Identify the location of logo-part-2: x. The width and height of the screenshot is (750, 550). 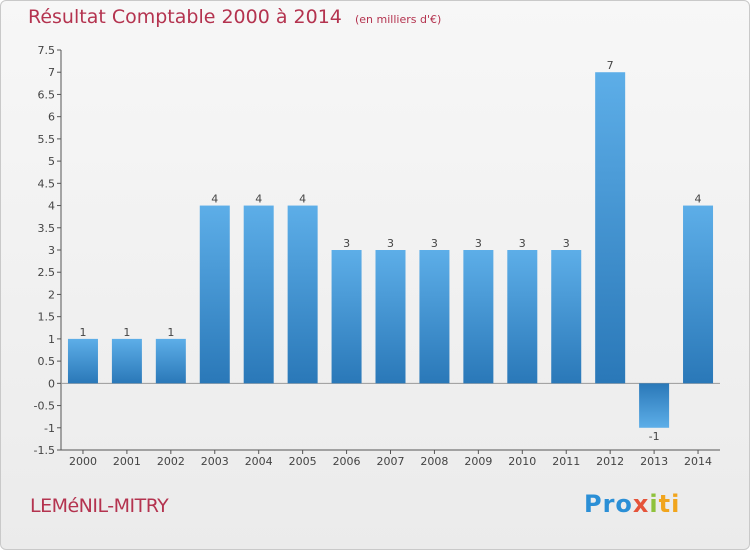
(641, 504).